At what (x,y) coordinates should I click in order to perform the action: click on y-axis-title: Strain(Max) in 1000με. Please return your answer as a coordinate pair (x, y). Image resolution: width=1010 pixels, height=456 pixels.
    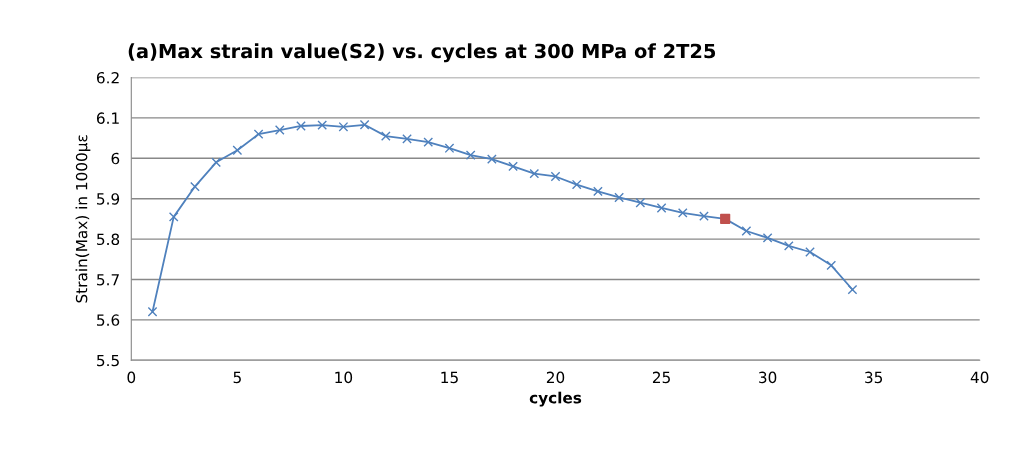
    Looking at the image, I should click on (83, 219).